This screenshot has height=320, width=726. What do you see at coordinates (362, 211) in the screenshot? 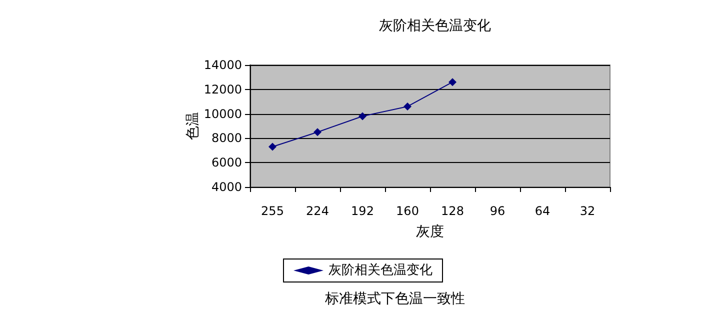
I see `x-tick-label: 192` at bounding box center [362, 211].